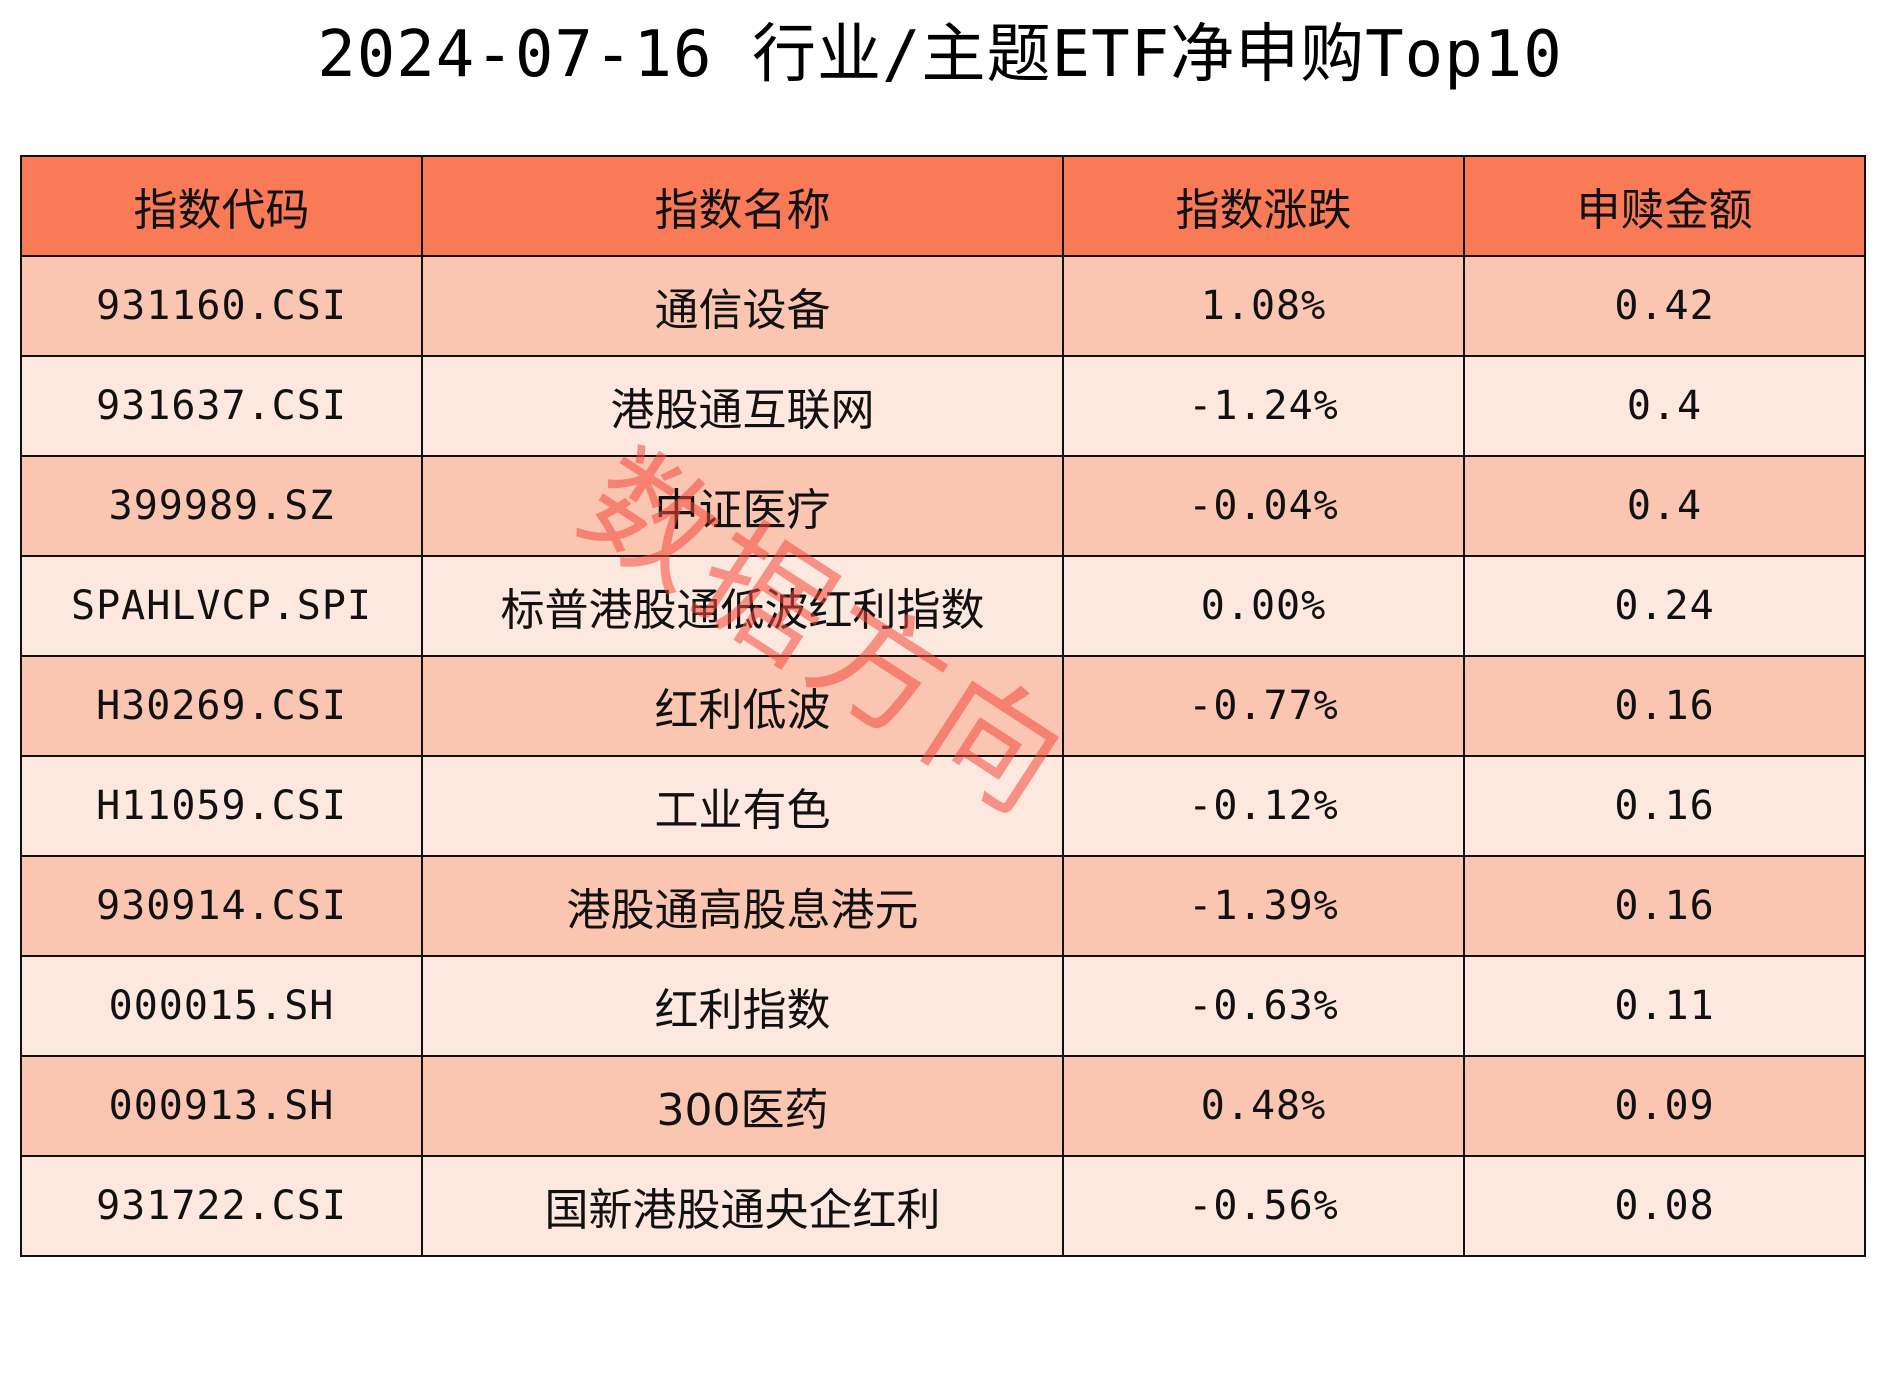 This screenshot has width=1880, height=1375. What do you see at coordinates (221, 906) in the screenshot?
I see `index-code-cell: 930914.CSI` at bounding box center [221, 906].